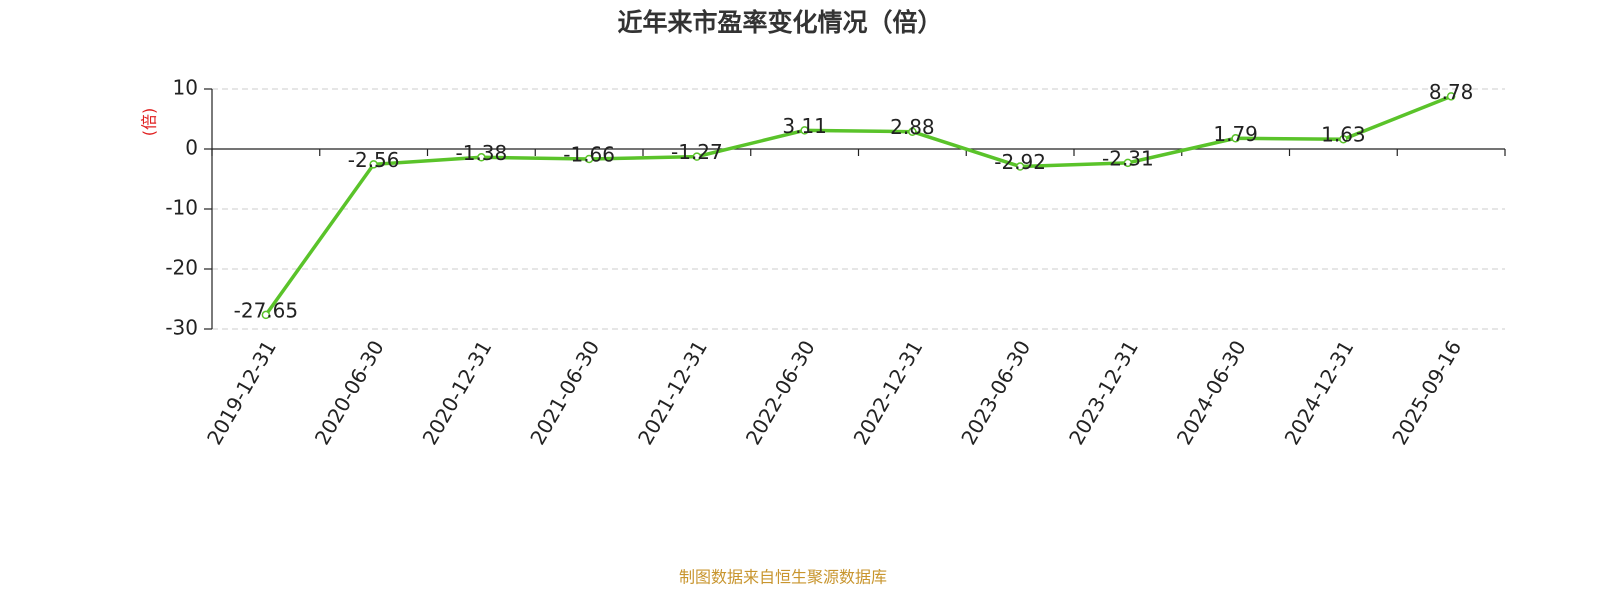 Image resolution: width=1600 pixels, height=600 pixels. Describe the element at coordinates (191, 148) in the screenshot. I see `y-tick-label: 0` at that location.